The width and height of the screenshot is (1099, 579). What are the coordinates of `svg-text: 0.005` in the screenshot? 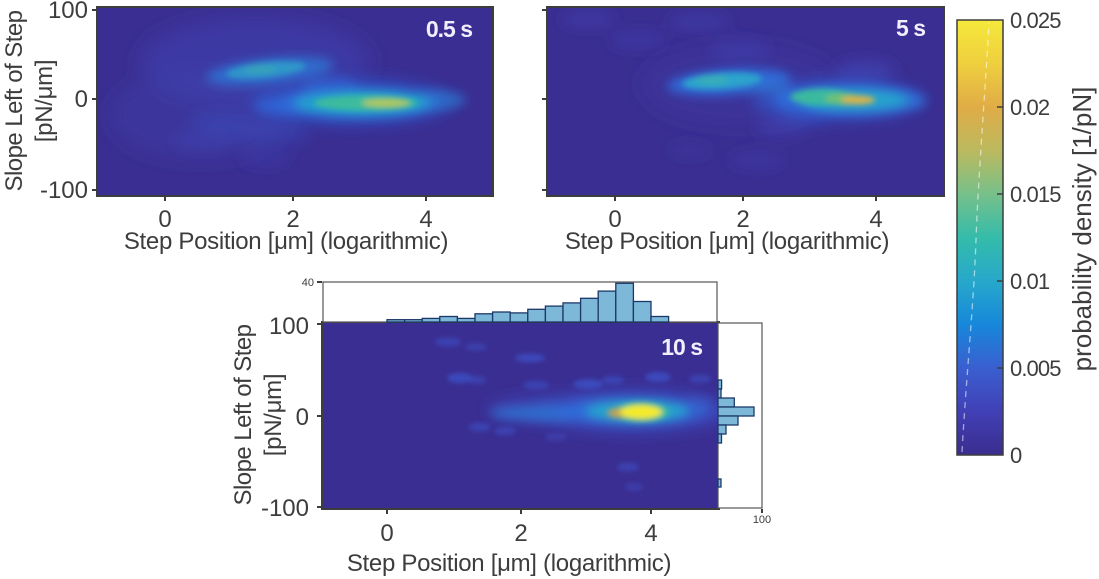 It's located at (1035, 368).